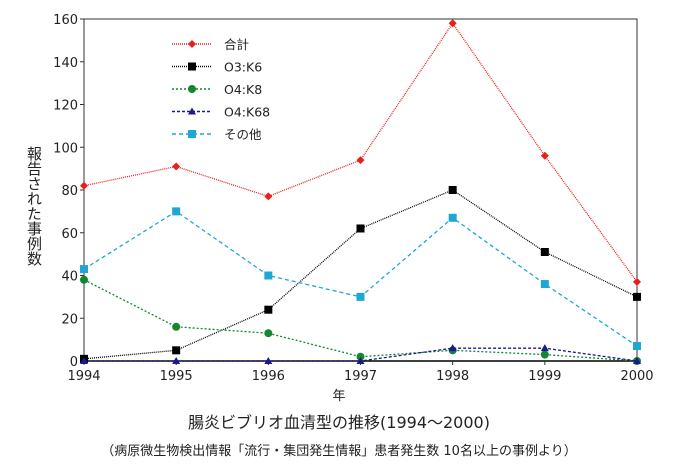 Image resolution: width=678 pixels, height=474 pixels. Describe the element at coordinates (221, 112) in the screenshot. I see `legend-item: O4:K68` at that location.